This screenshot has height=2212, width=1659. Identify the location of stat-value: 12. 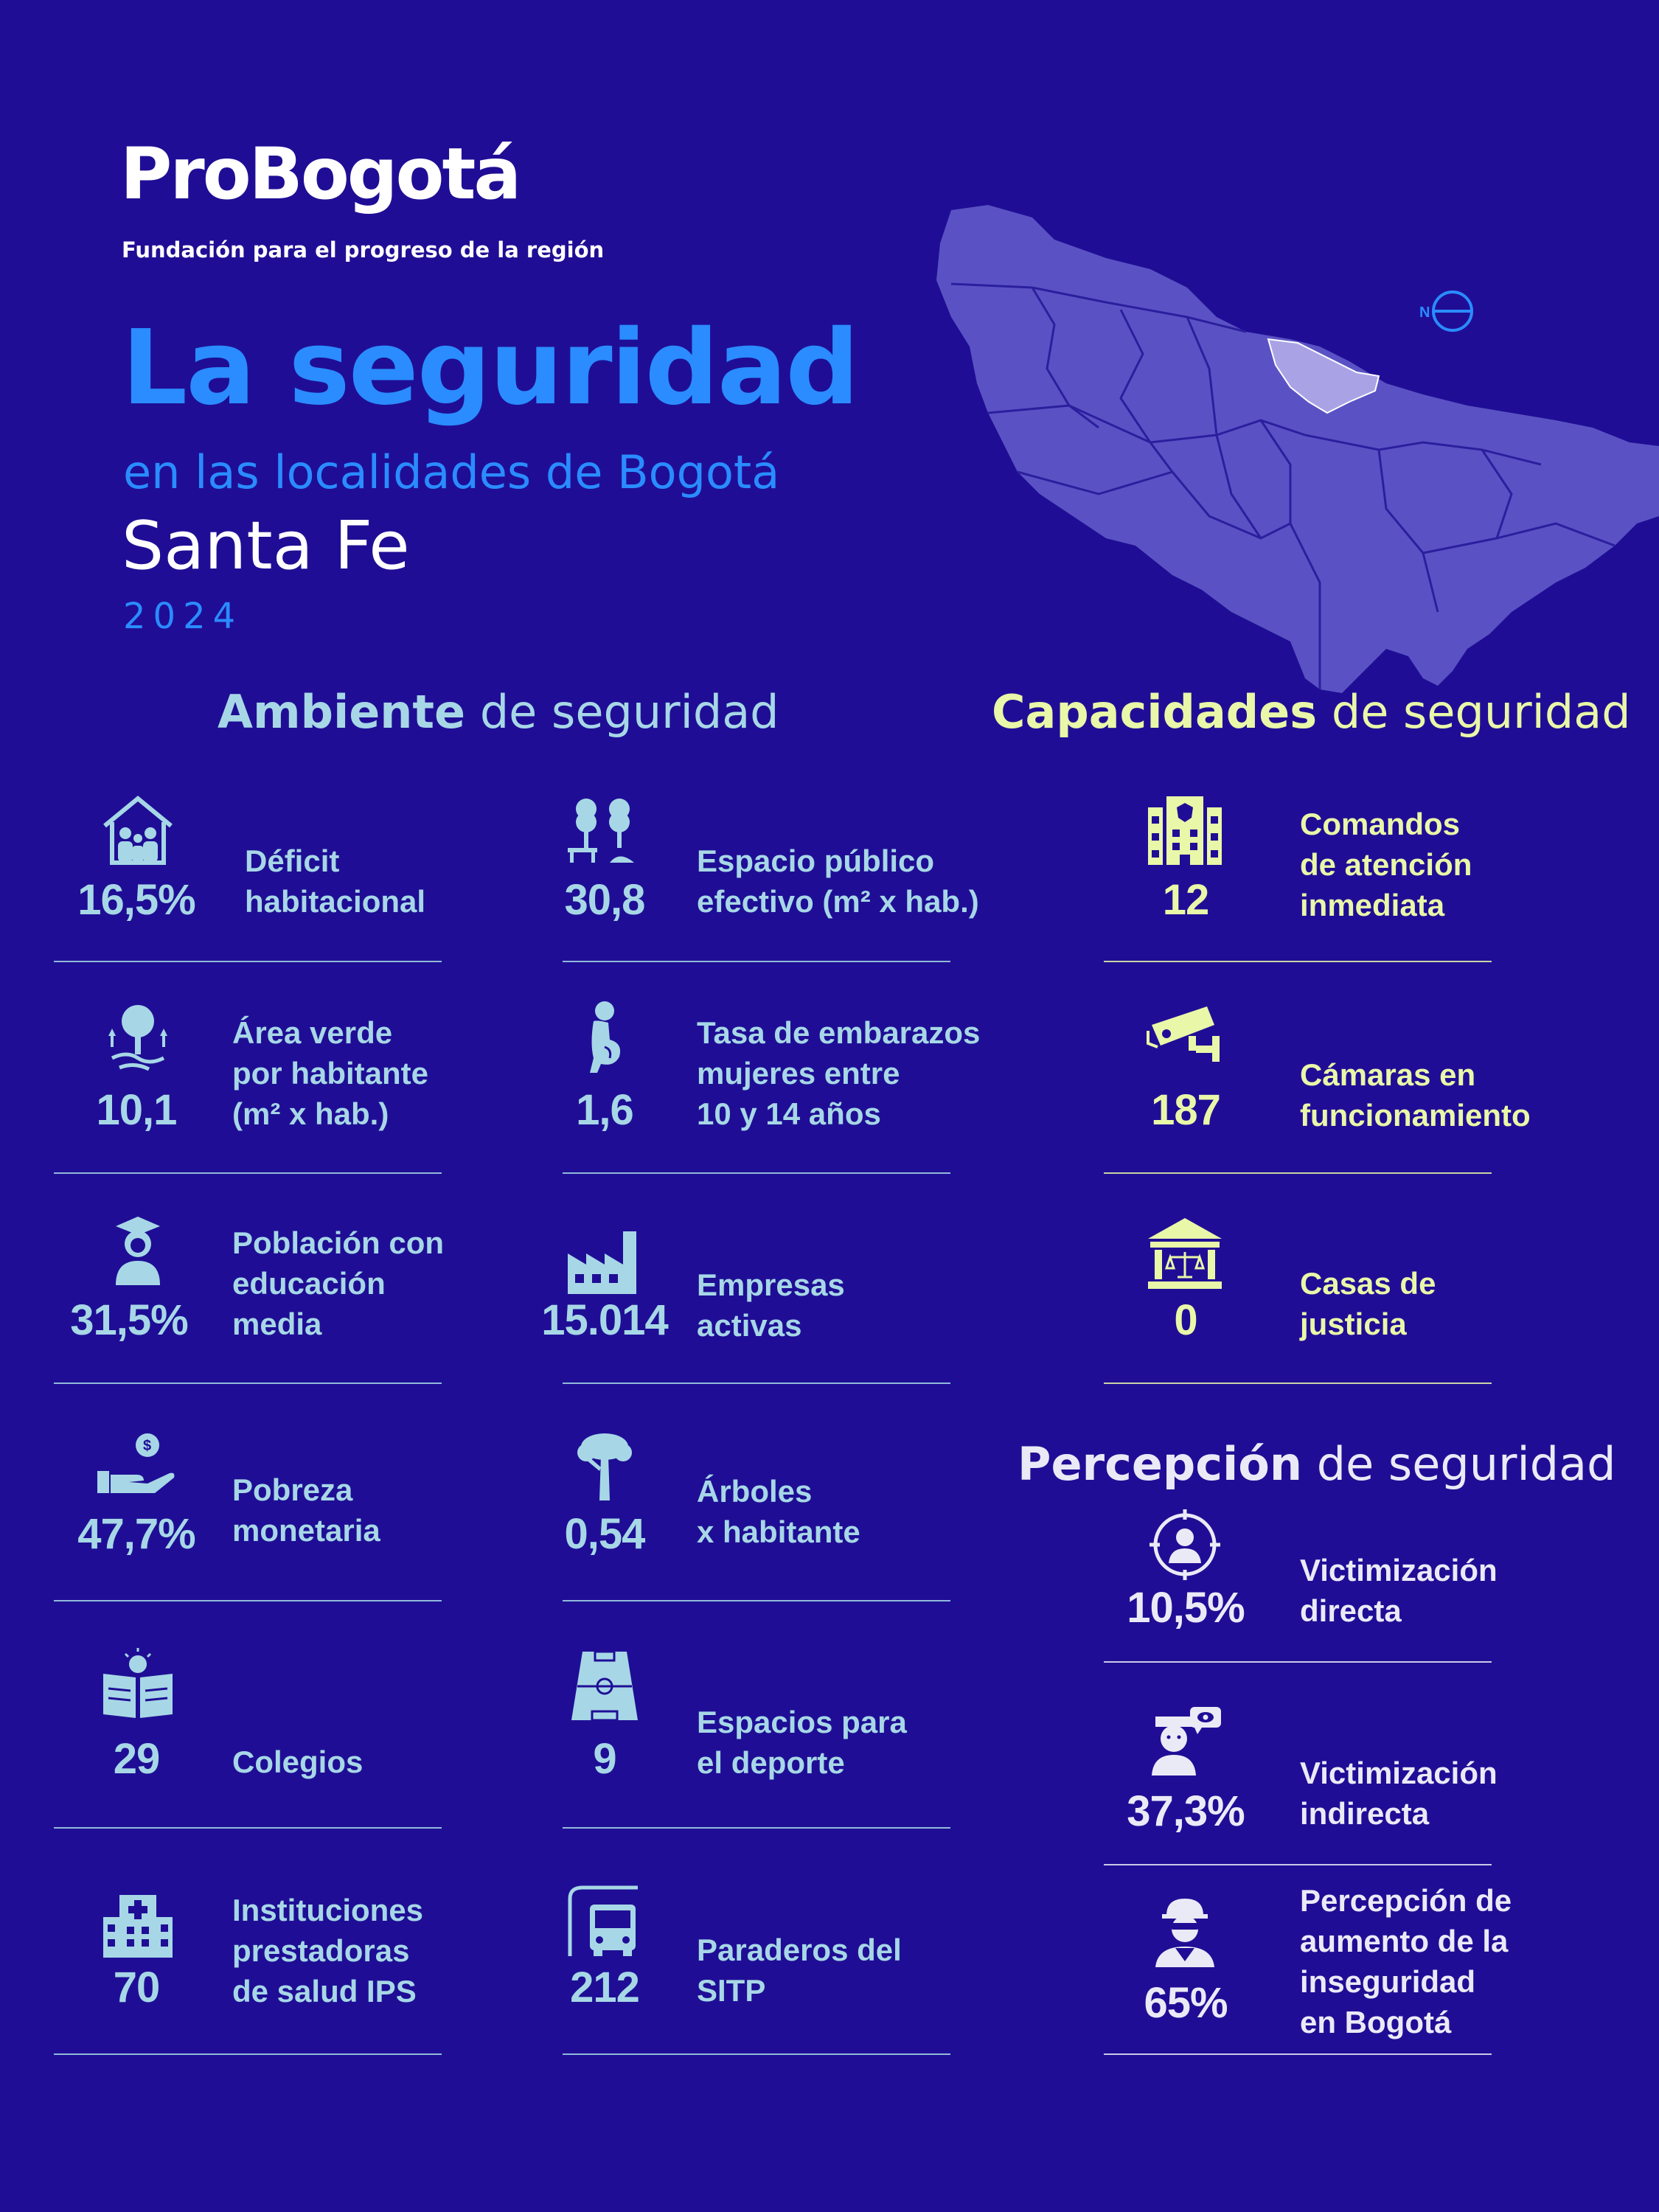
(1186, 900).